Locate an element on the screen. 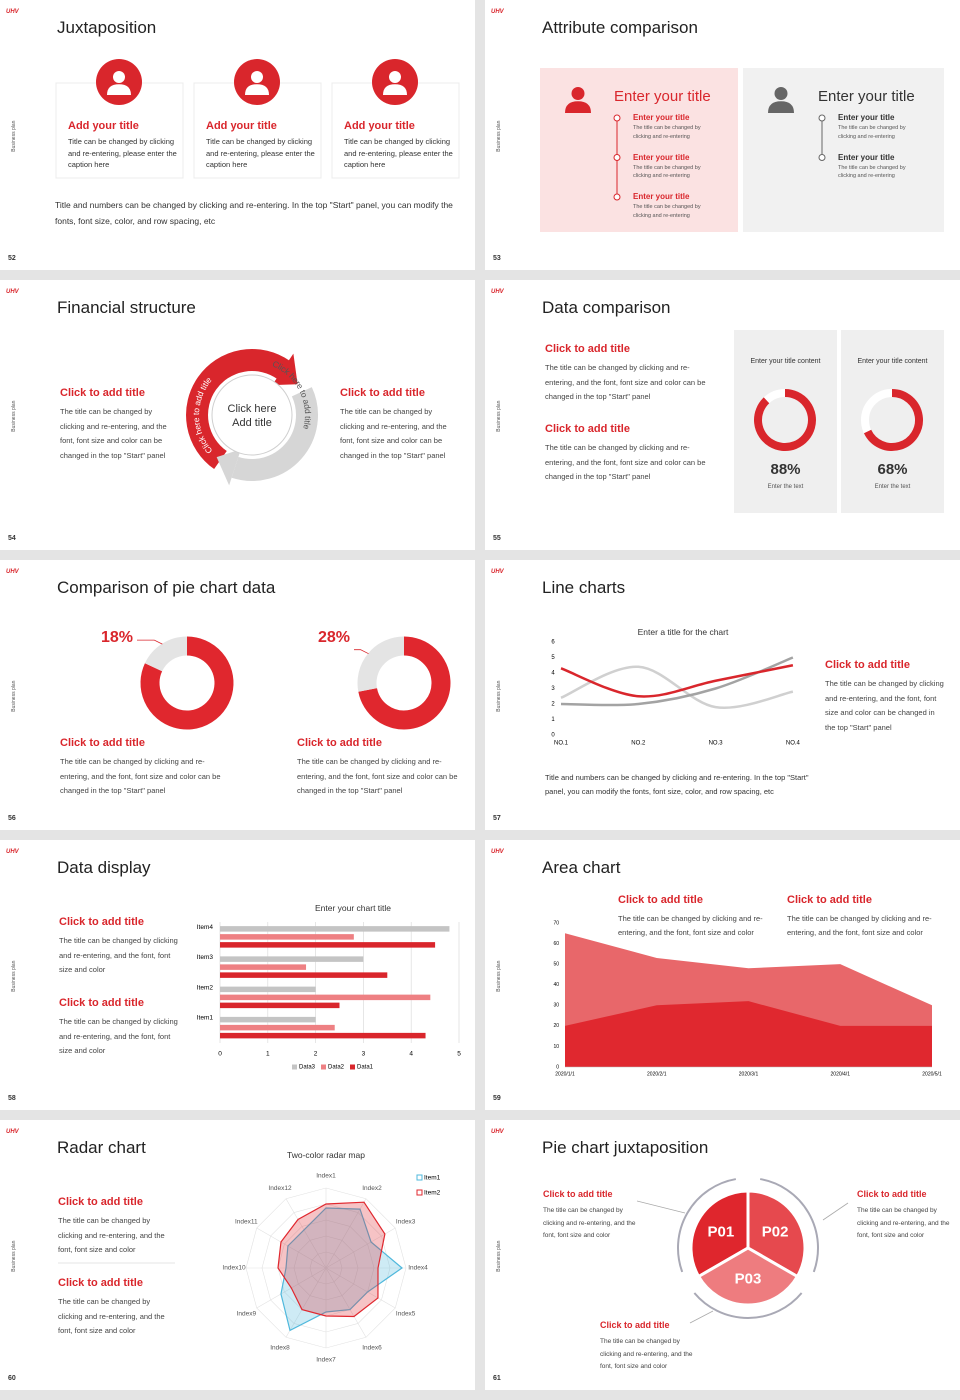  slide-title: Data display is located at coordinates (104, 867).